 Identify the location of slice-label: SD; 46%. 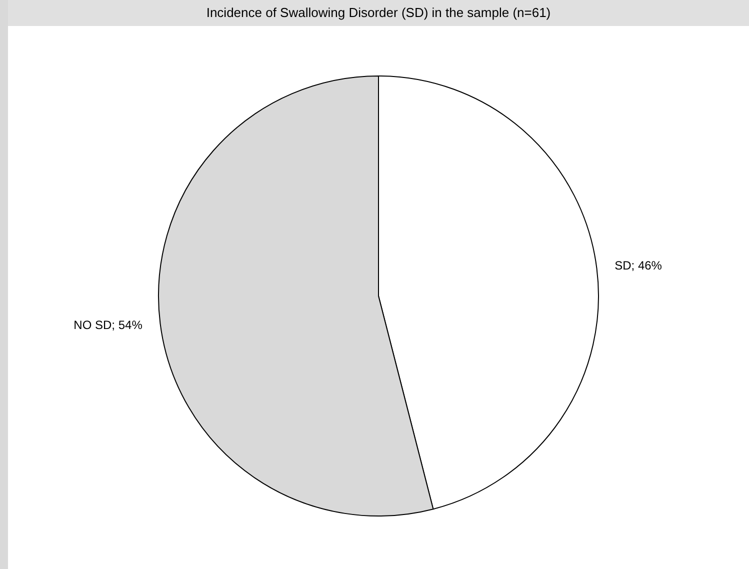
(638, 265).